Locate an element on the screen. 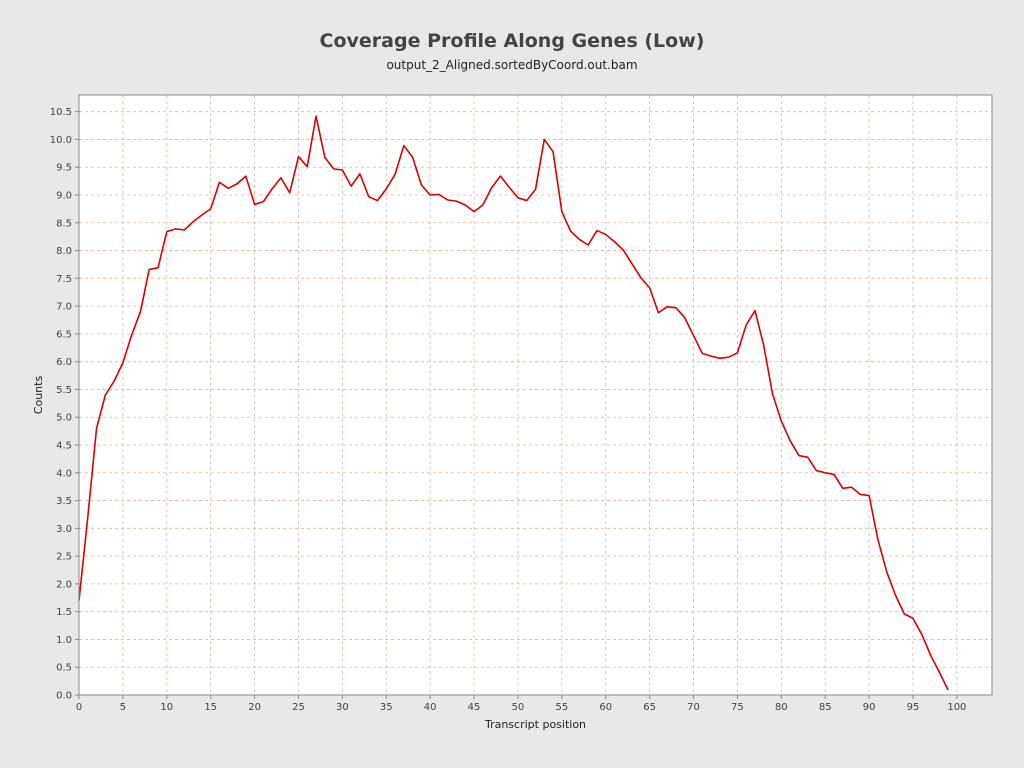 Image resolution: width=1024 pixels, height=768 pixels. x-tick-label: 60 is located at coordinates (605, 707).